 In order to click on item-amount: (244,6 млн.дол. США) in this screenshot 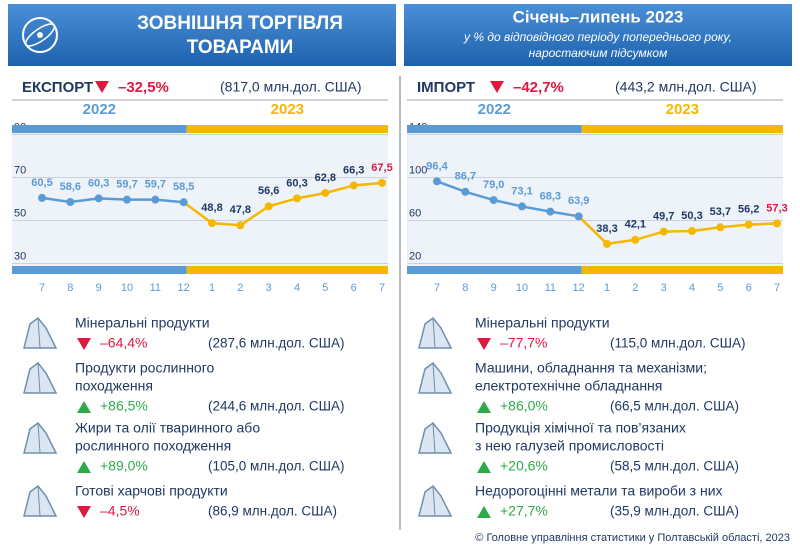, I will do `click(276, 406)`.